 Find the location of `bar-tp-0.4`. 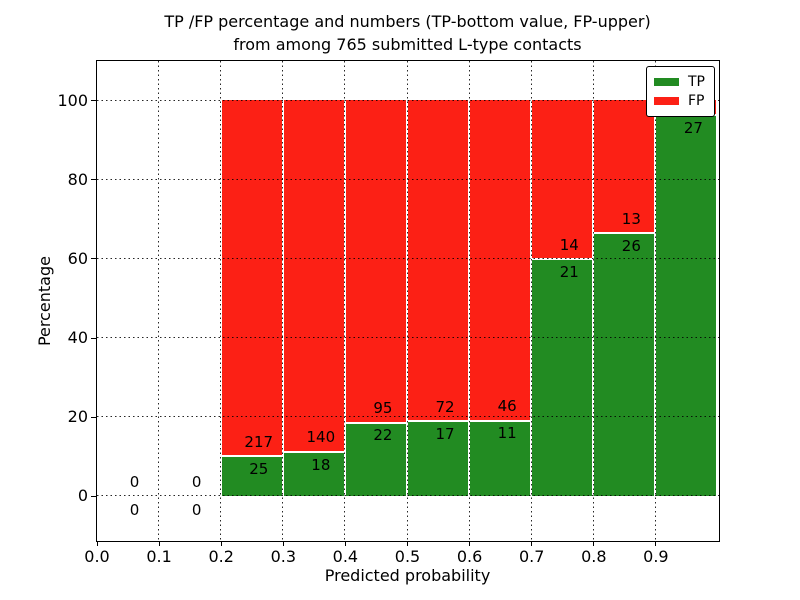

bar-tp-0.4 is located at coordinates (375, 458).